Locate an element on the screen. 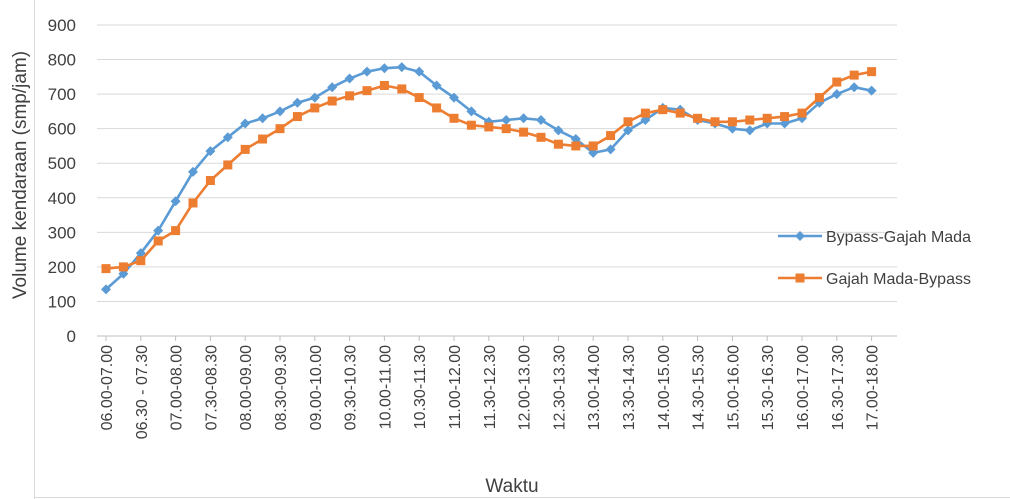 The height and width of the screenshot is (499, 1010). chart-frame-left is located at coordinates (34, 249).